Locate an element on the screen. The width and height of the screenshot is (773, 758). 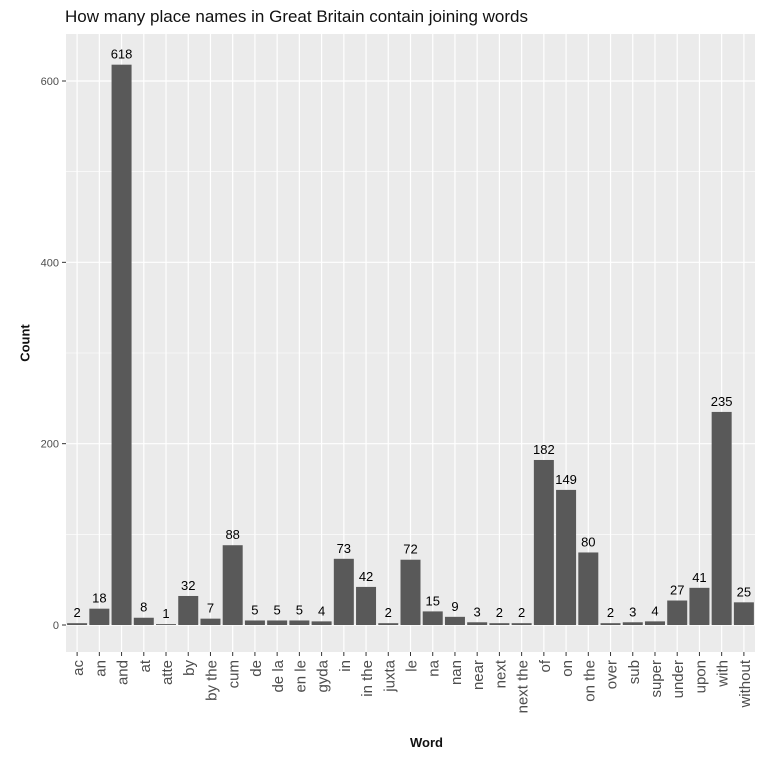
x-tick-label: na is located at coordinates (434, 667).